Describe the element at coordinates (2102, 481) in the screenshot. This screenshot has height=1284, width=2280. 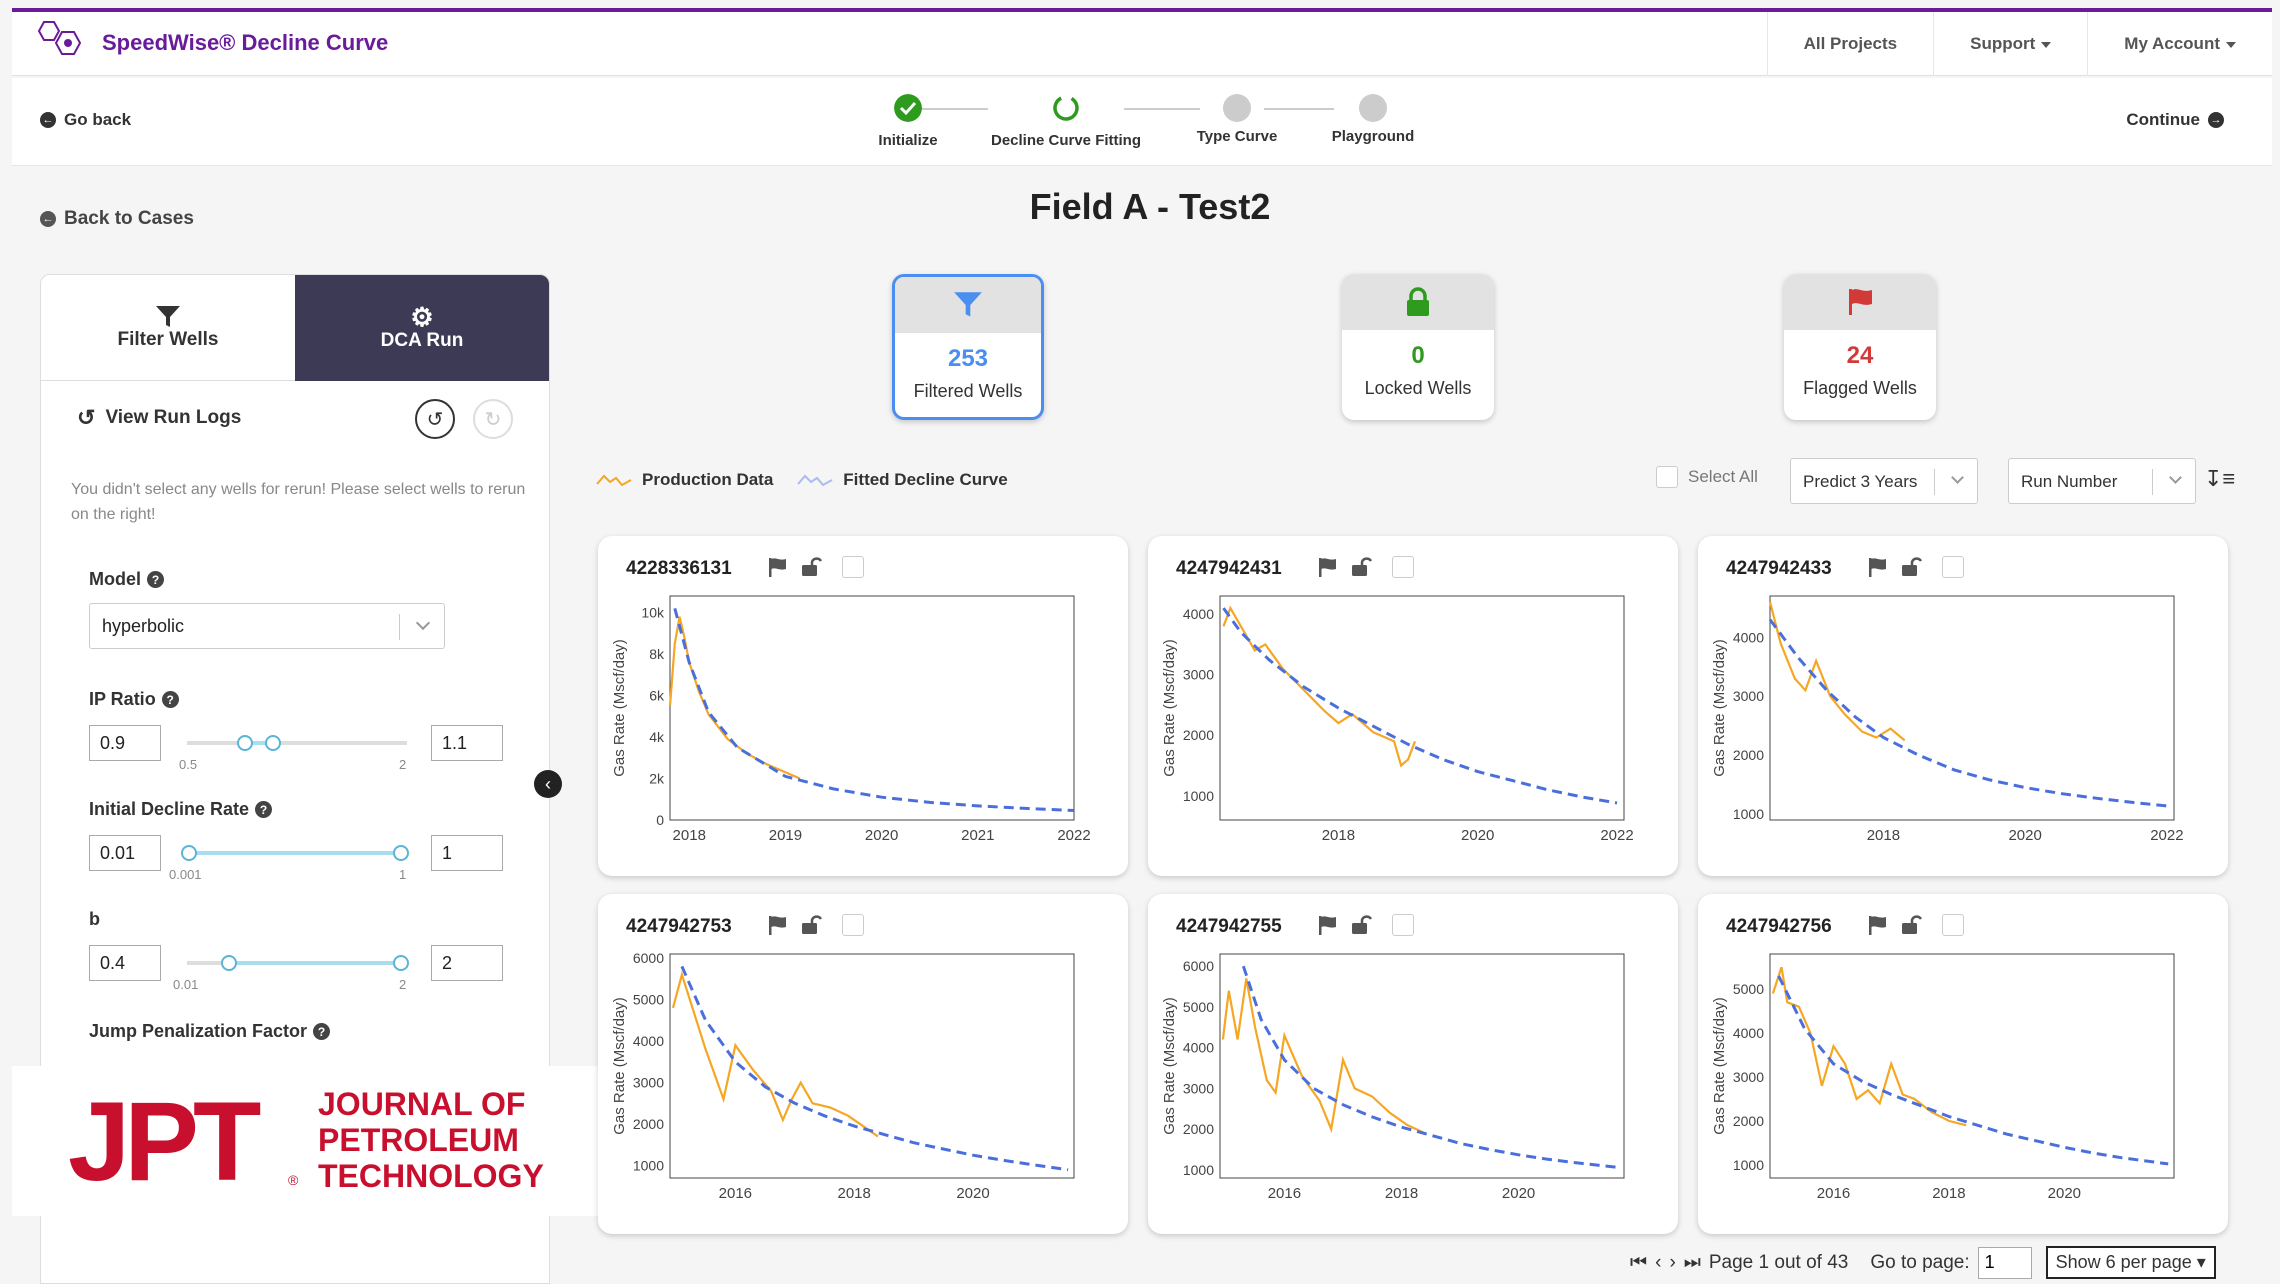
I see `sort-select: Run Number` at that location.